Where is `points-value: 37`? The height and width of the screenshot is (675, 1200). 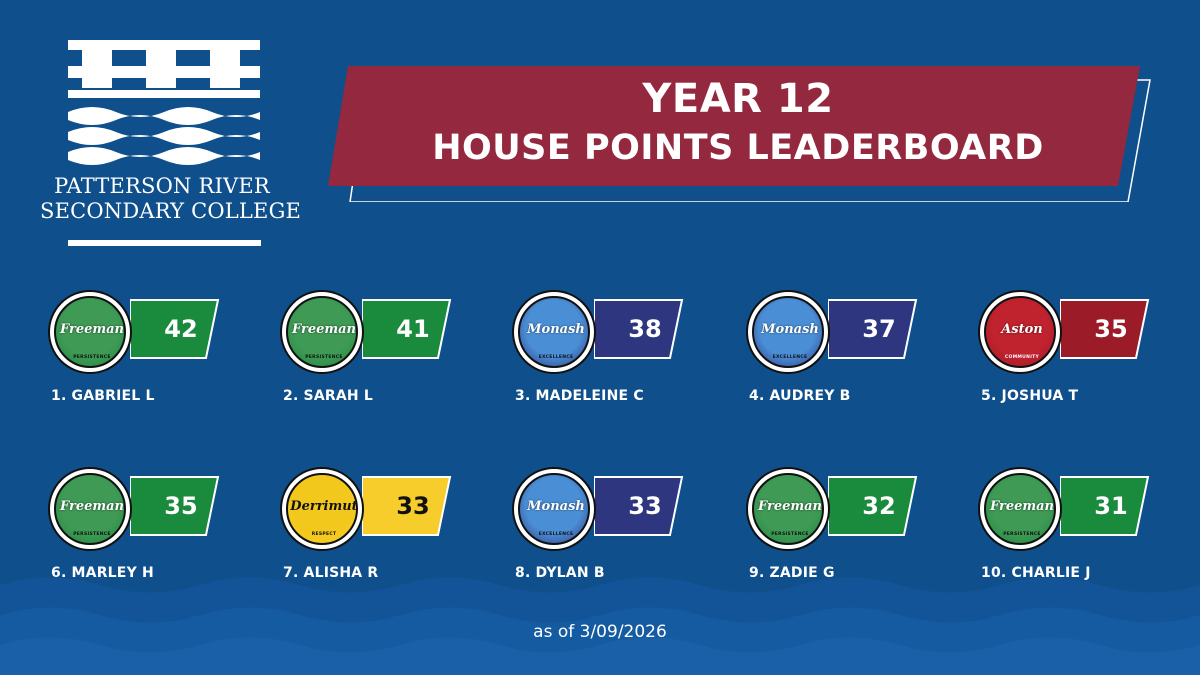 points-value: 37 is located at coordinates (879, 329).